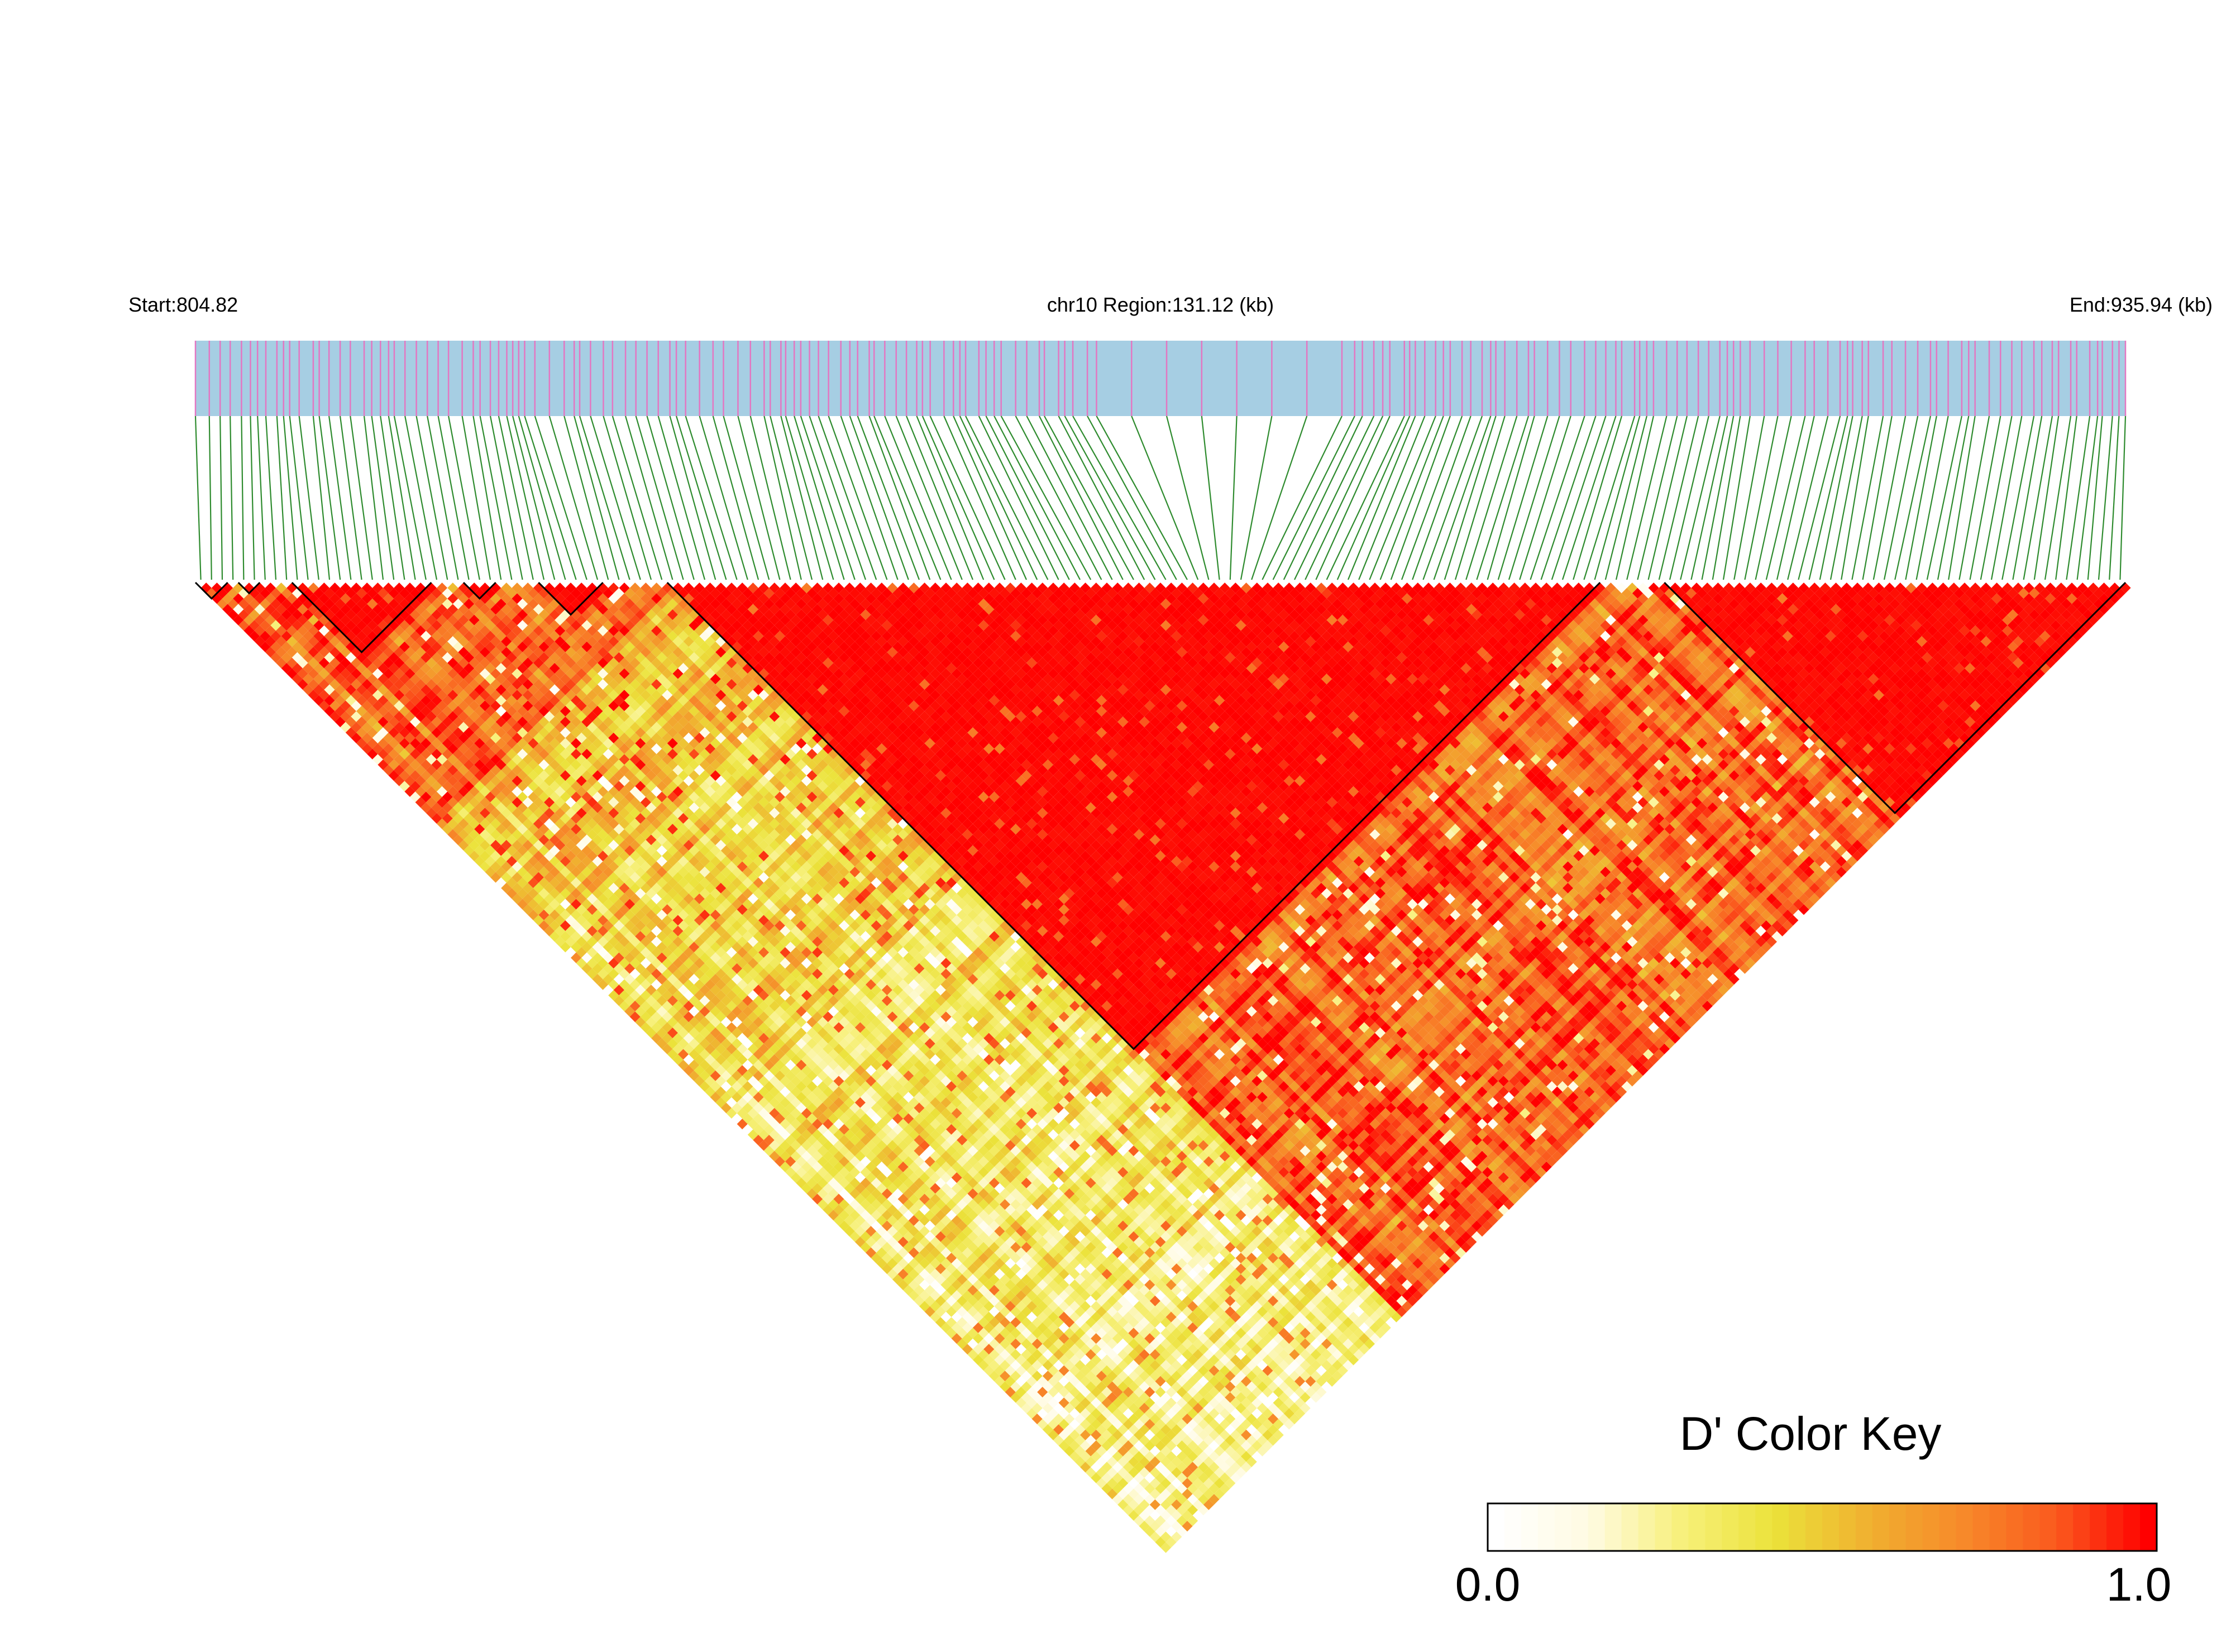 Image resolution: width=2231 pixels, height=1652 pixels. What do you see at coordinates (183, 304) in the screenshot?
I see `region-start-label: Start:804.82` at bounding box center [183, 304].